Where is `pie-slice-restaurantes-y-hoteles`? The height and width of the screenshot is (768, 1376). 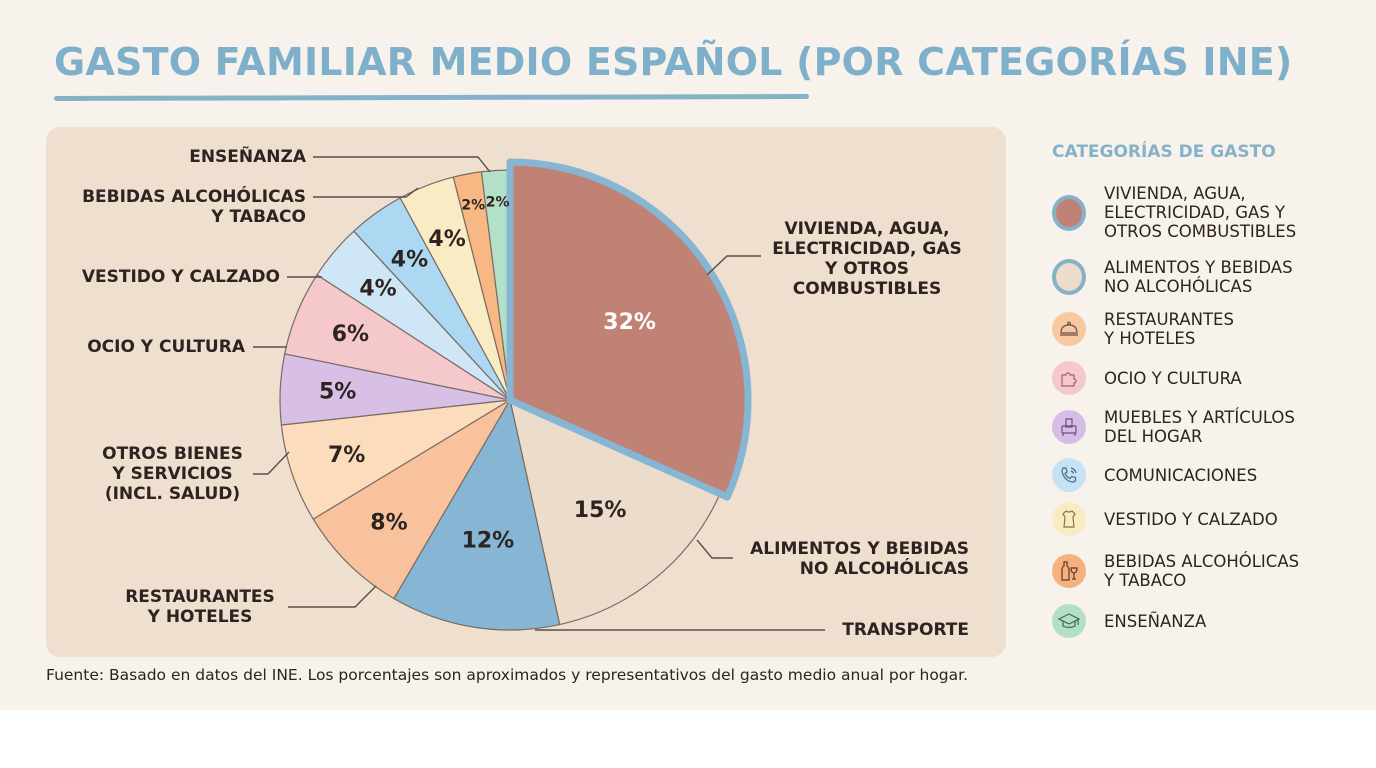 pie-slice-restaurantes-y-hoteles is located at coordinates (411, 499).